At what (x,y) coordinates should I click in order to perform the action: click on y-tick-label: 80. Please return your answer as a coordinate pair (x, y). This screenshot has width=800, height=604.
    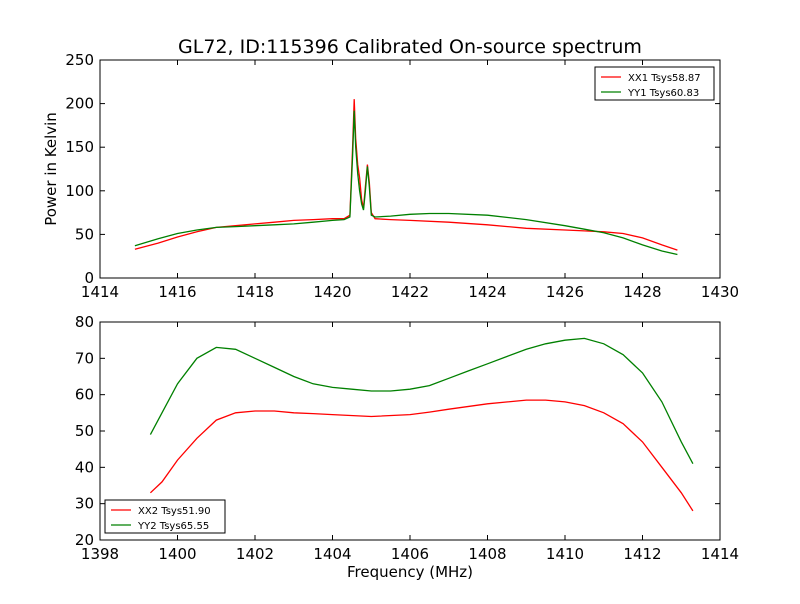
    Looking at the image, I should click on (84, 322).